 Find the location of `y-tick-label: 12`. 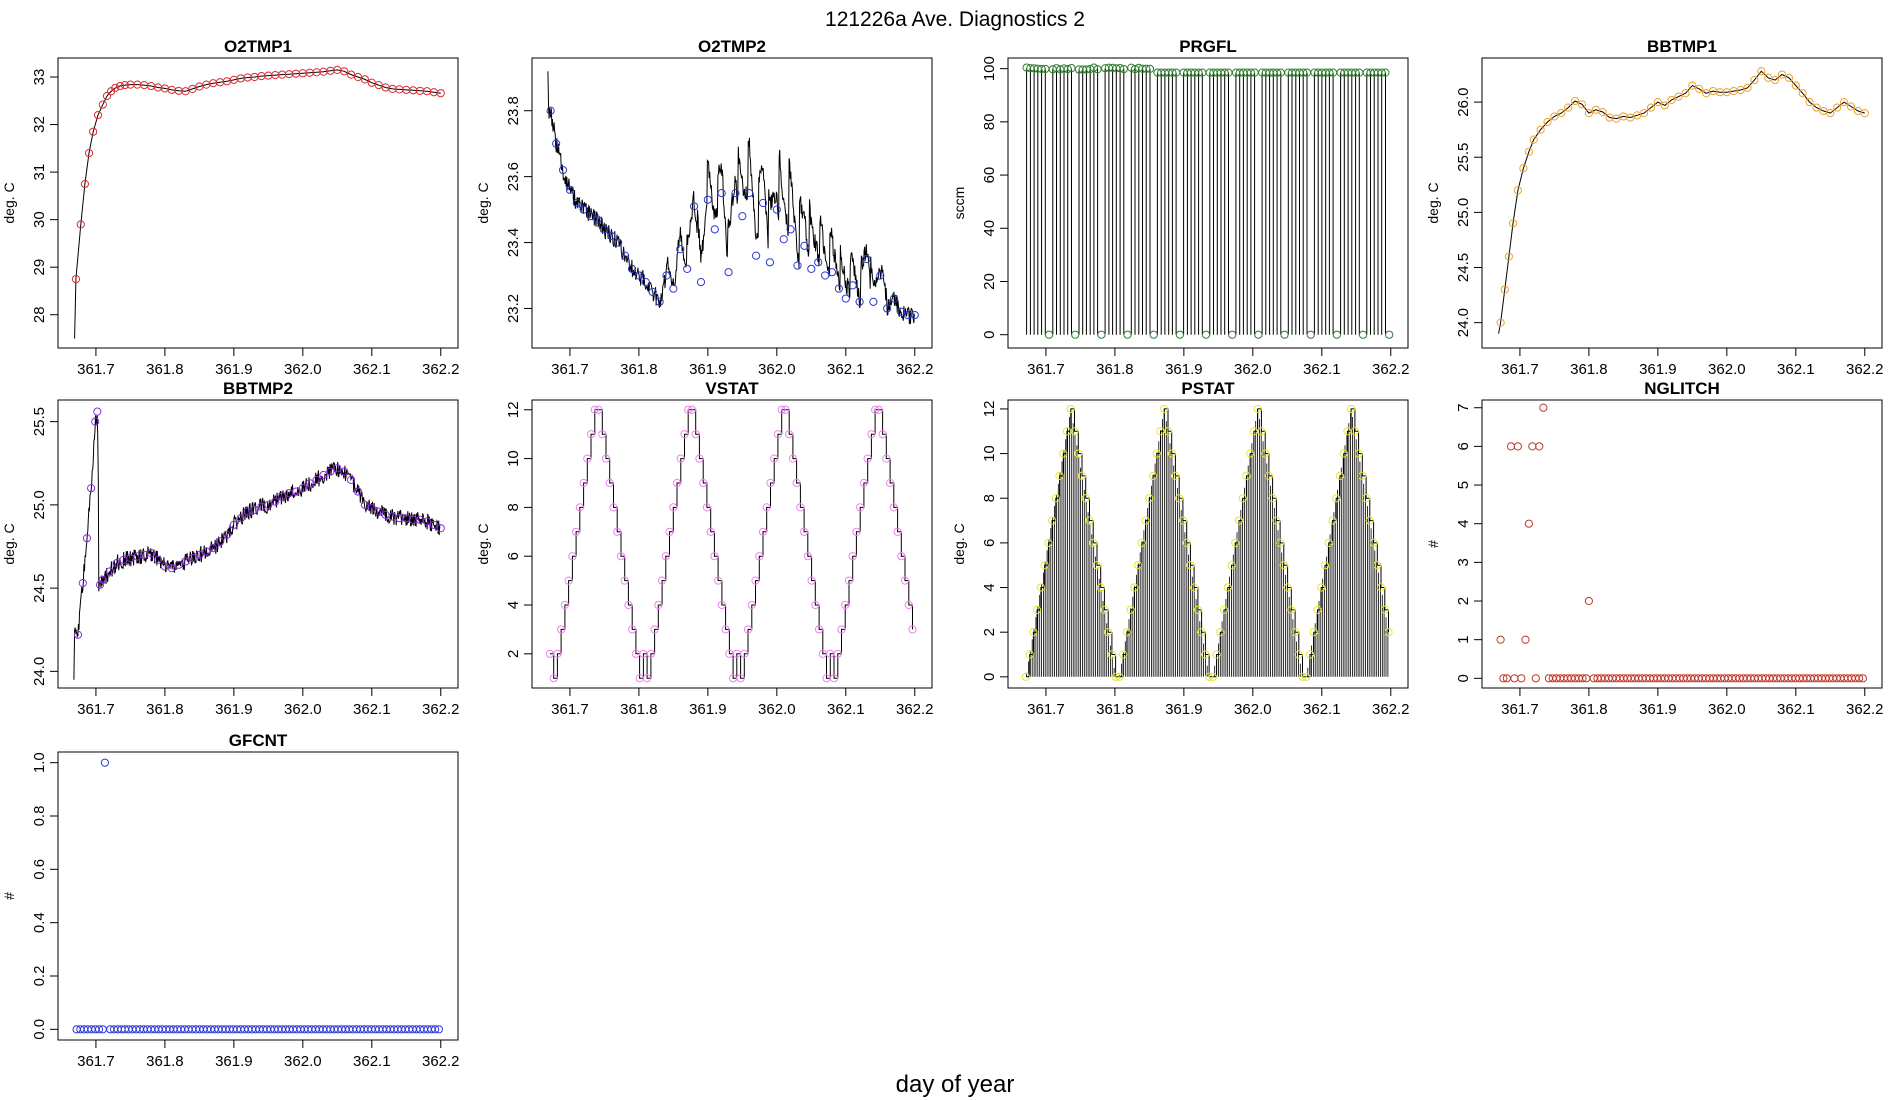

y-tick-label: 12 is located at coordinates (513, 409).